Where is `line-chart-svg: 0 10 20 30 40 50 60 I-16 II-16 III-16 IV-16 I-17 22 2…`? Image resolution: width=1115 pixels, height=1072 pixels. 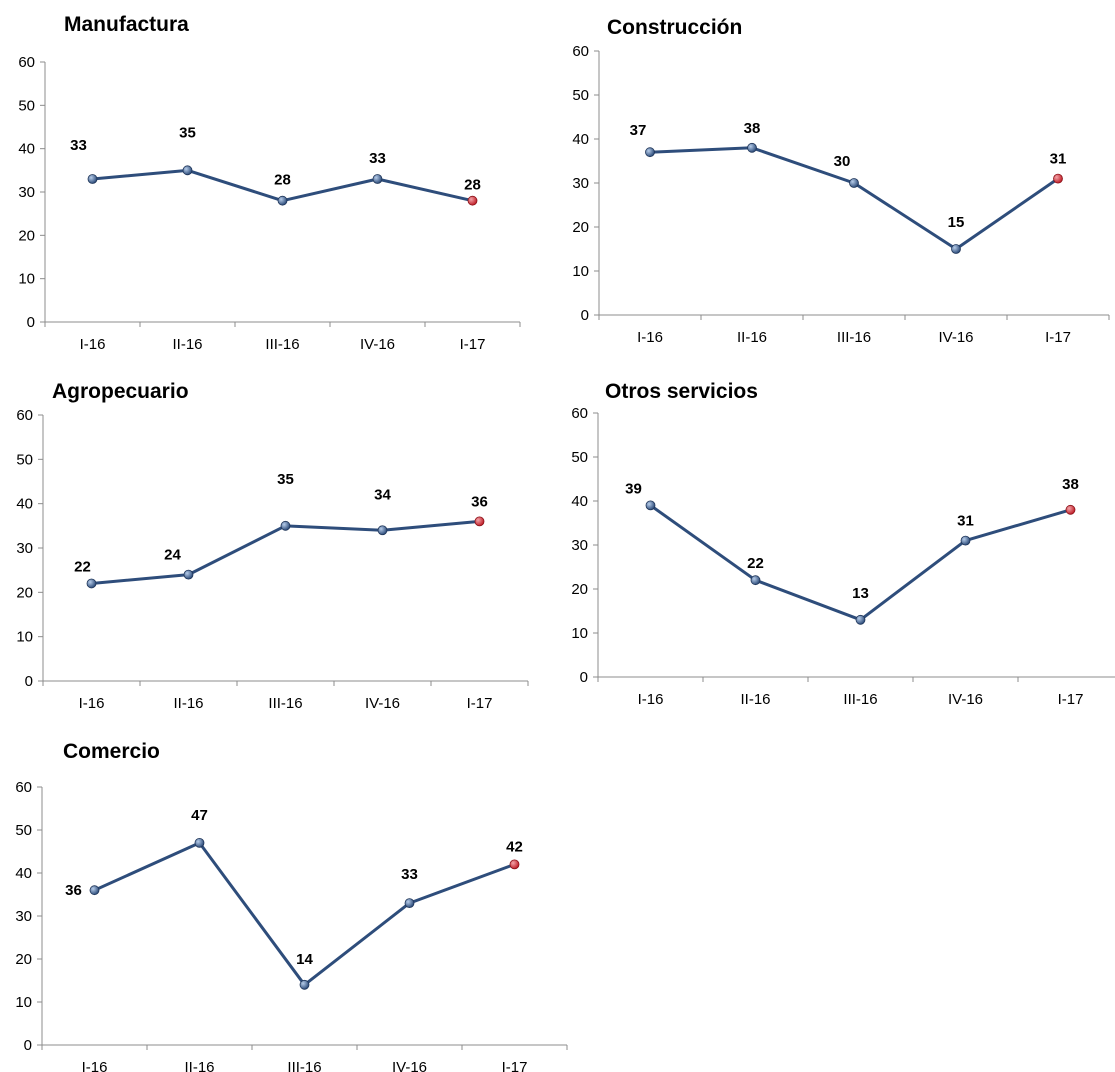 line-chart-svg: 0 10 20 30 40 50 60 I-16 II-16 III-16 IV-16 I-17 22 2… is located at coordinates (272, 559).